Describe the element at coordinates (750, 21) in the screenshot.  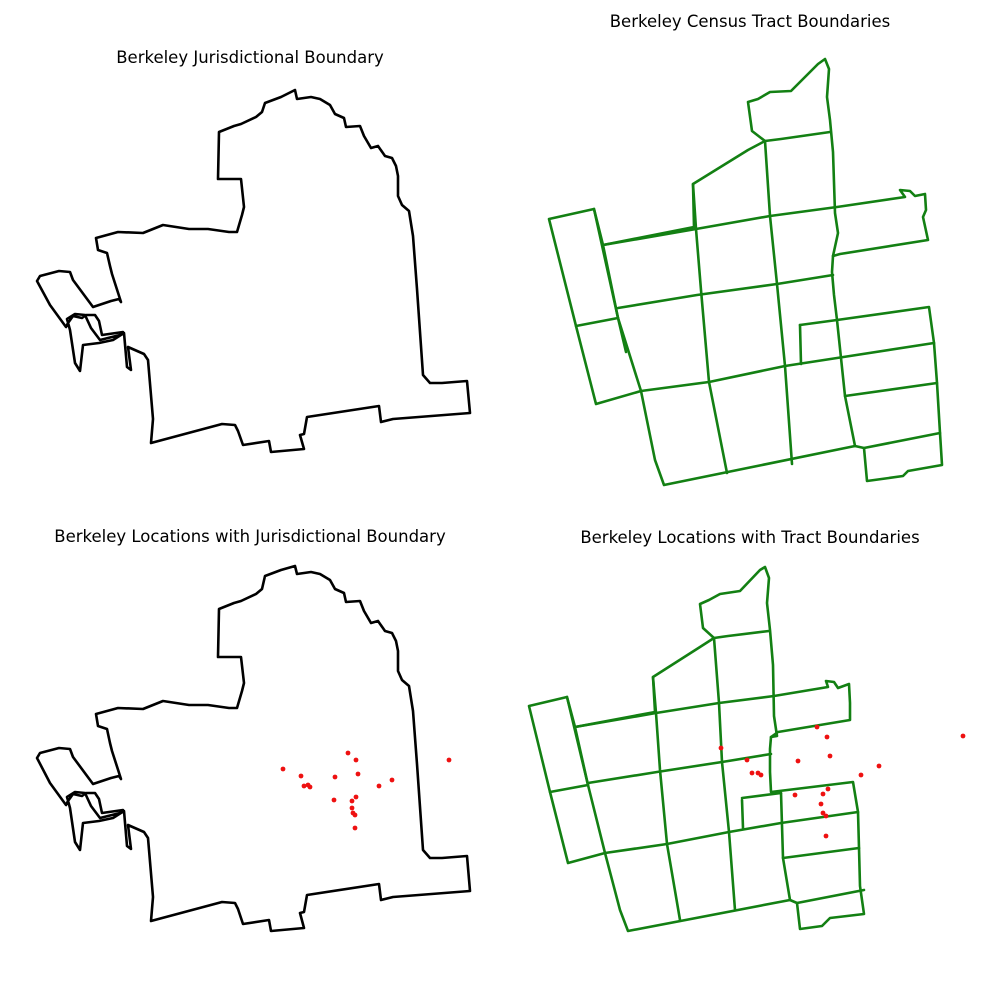
I see `tract-map-title: Berkeley Census Tract Boundaries` at that location.